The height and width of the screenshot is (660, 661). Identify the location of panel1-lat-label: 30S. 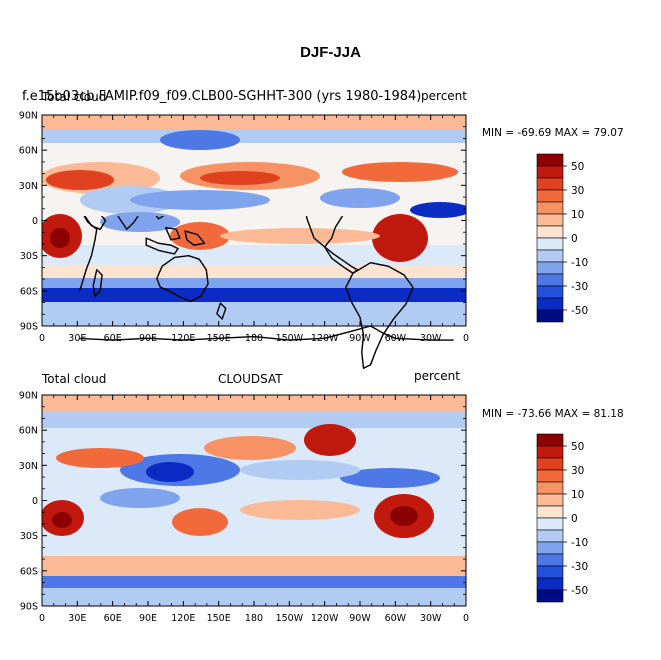
(29, 256).